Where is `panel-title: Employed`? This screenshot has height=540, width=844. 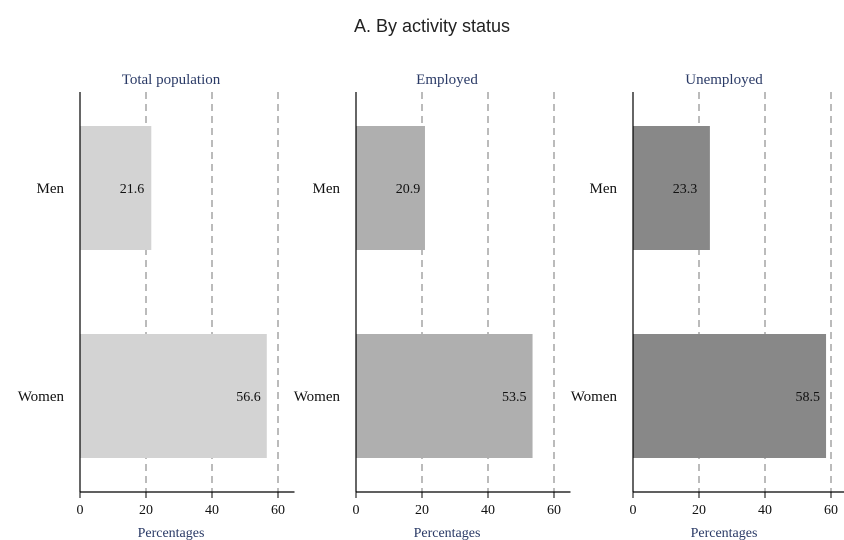
panel-title: Employed is located at coordinates (447, 80).